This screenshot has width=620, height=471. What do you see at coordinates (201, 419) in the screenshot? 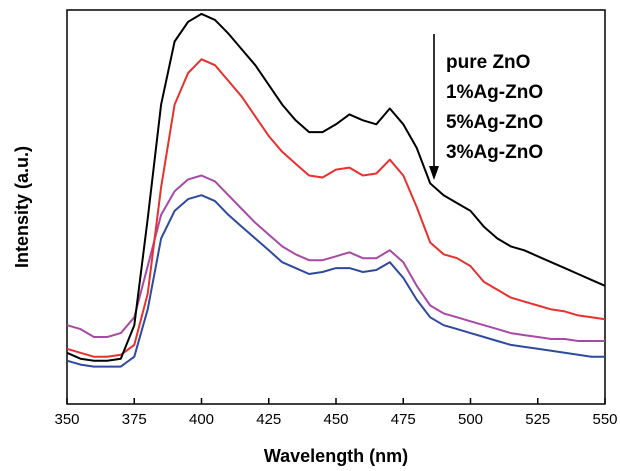
I see `x-tick-label: 400` at bounding box center [201, 419].